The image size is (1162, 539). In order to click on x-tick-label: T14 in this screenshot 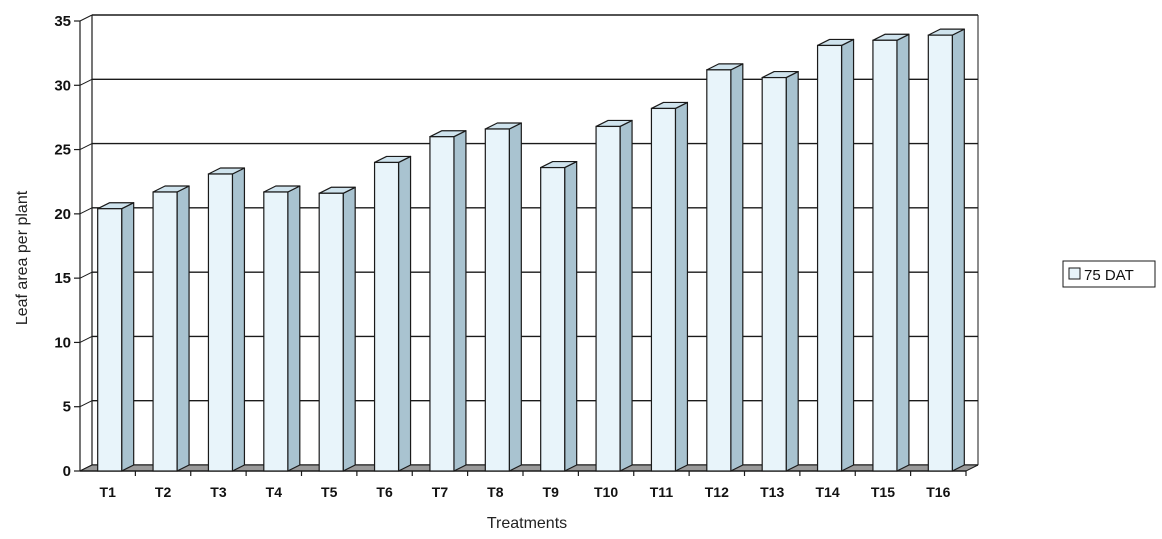, I will do `click(828, 492)`.